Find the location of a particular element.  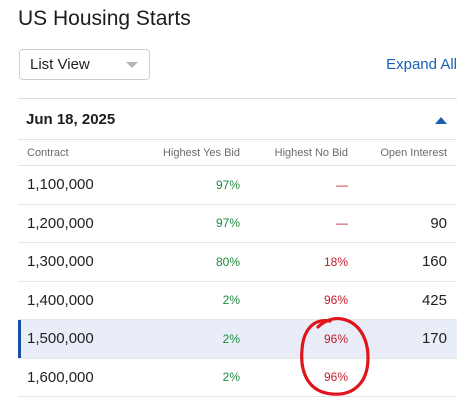

open-interest-cell: 170 is located at coordinates (434, 339).